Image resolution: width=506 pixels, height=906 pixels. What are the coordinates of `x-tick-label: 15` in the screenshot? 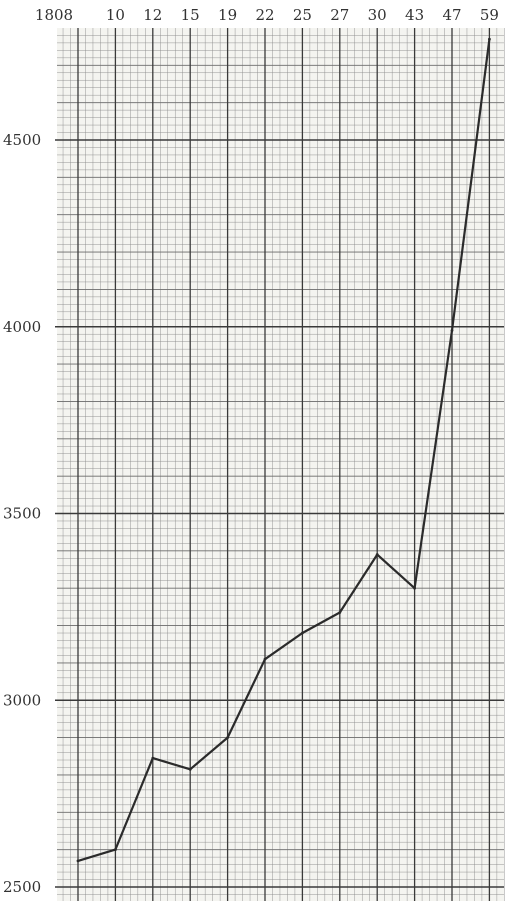 It's located at (190, 15).